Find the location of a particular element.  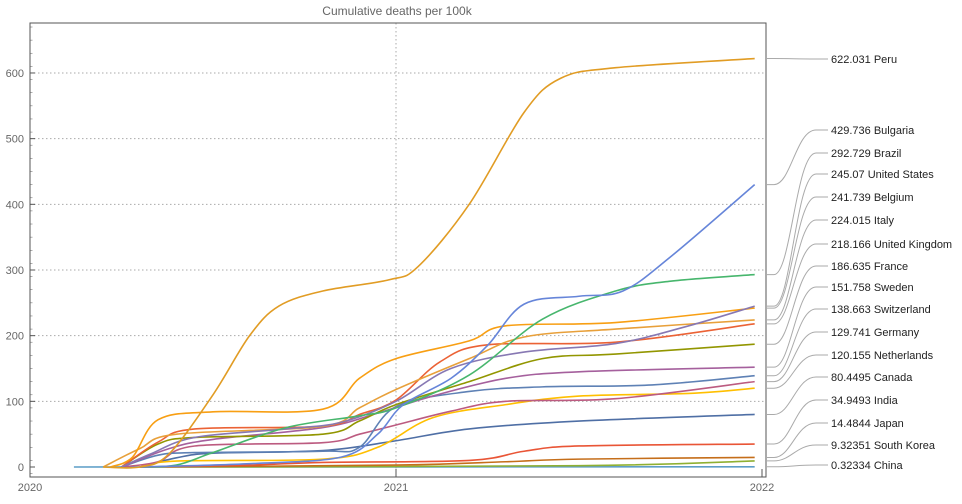

series-final-value: 0.32334 is located at coordinates (852, 466).